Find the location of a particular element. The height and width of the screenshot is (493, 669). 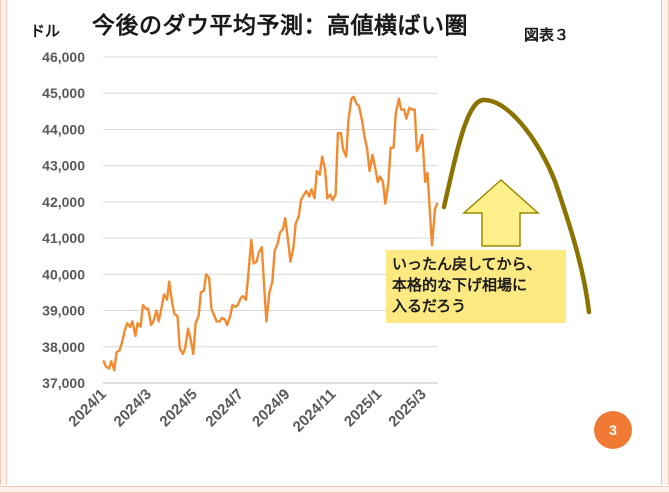

up-arrow-icon is located at coordinates (501, 212).